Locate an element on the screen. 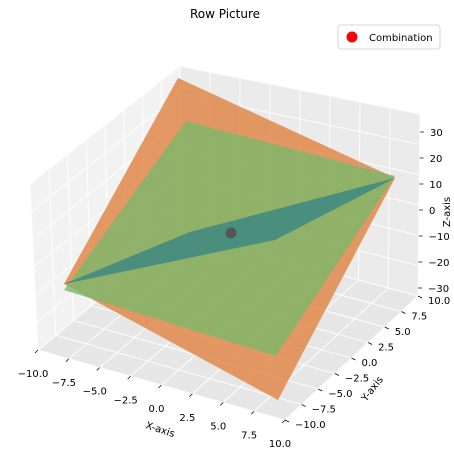 Image resolution: width=454 pixels, height=465 pixels. y-tick-label: 5.0 is located at coordinates (403, 332).